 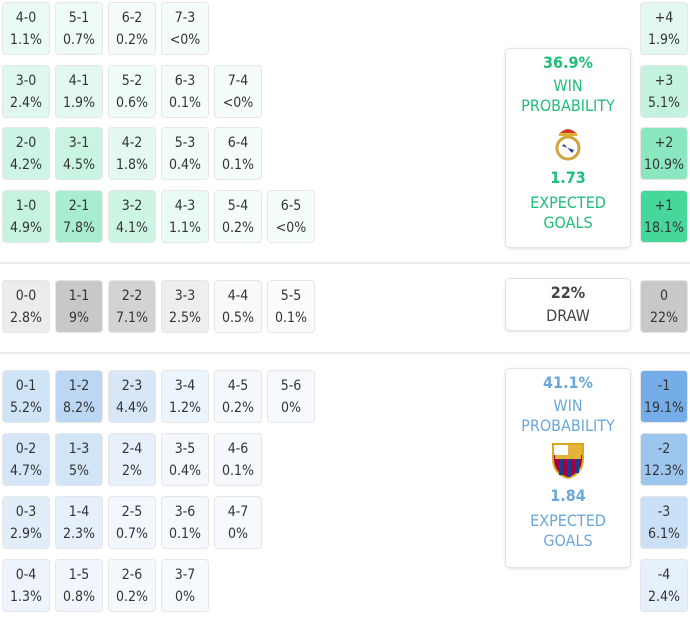 What do you see at coordinates (663, 408) in the screenshot?
I see `score-probability: 19.1%` at bounding box center [663, 408].